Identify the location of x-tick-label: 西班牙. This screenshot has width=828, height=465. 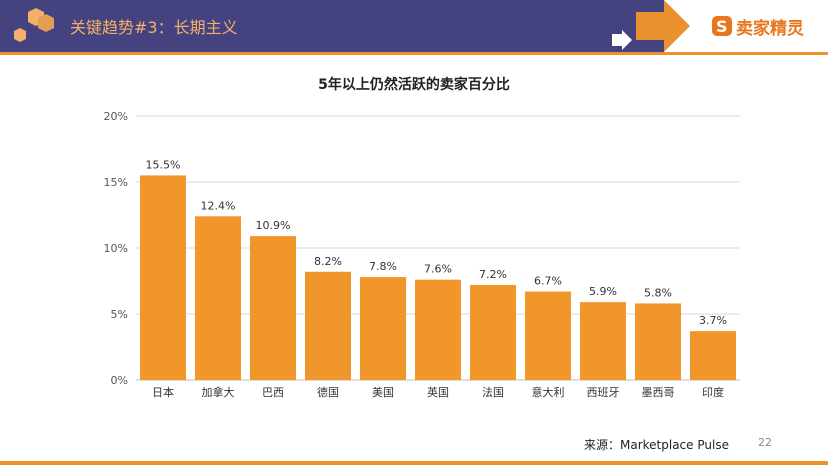
(603, 392).